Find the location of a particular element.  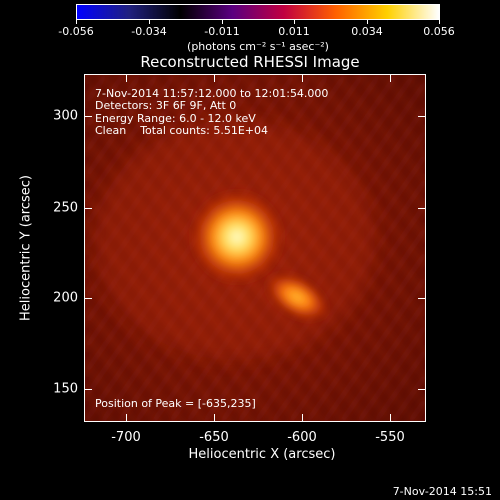

colorbar-units: (photons cm⁻² s⁻¹ asec⁻²) is located at coordinates (258, 46).